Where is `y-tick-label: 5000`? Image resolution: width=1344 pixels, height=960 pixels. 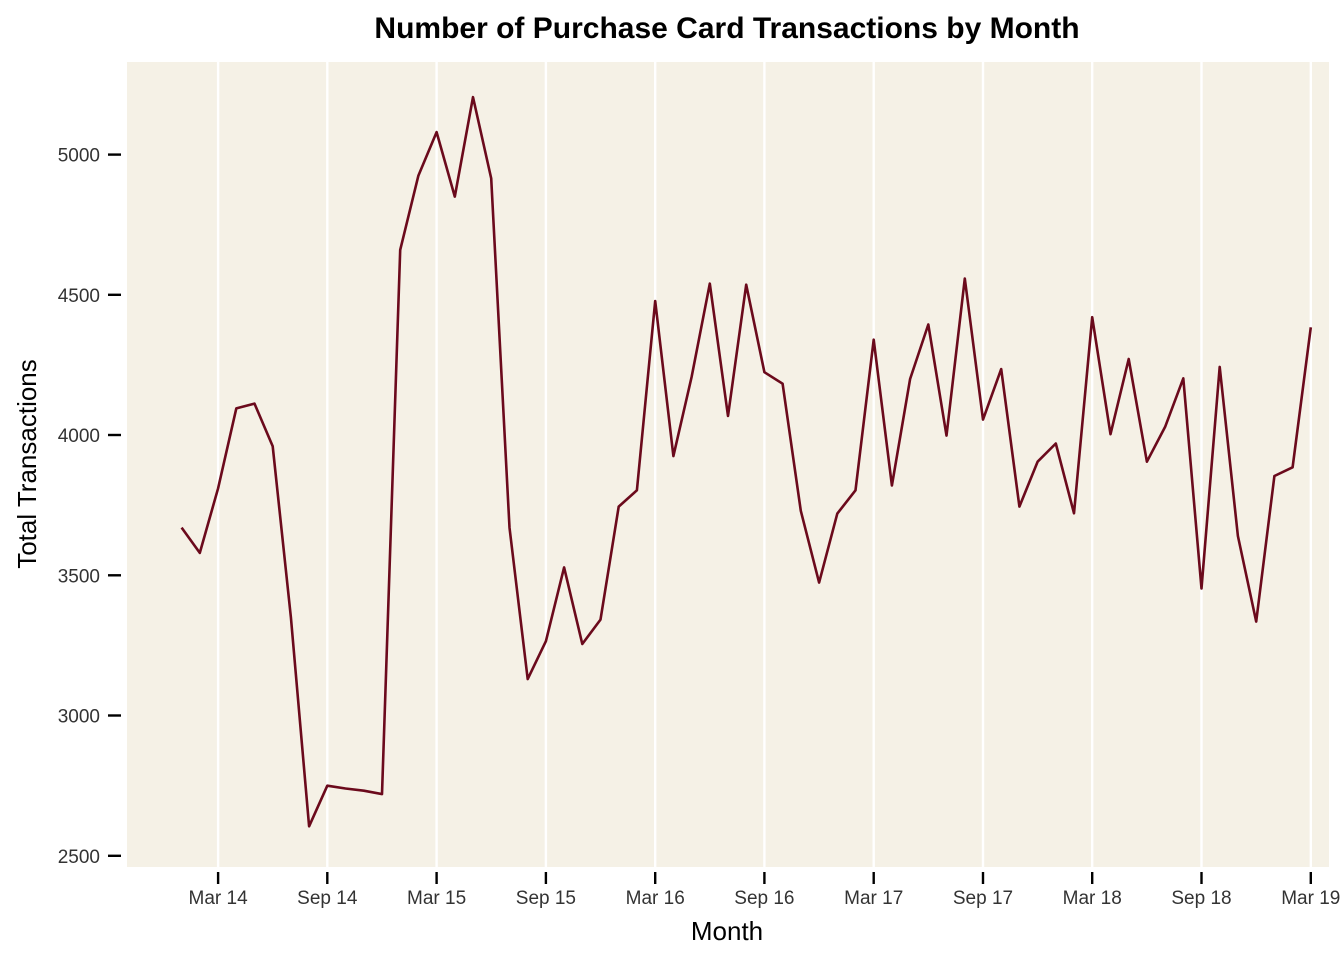 y-tick-label: 5000 is located at coordinates (79, 156).